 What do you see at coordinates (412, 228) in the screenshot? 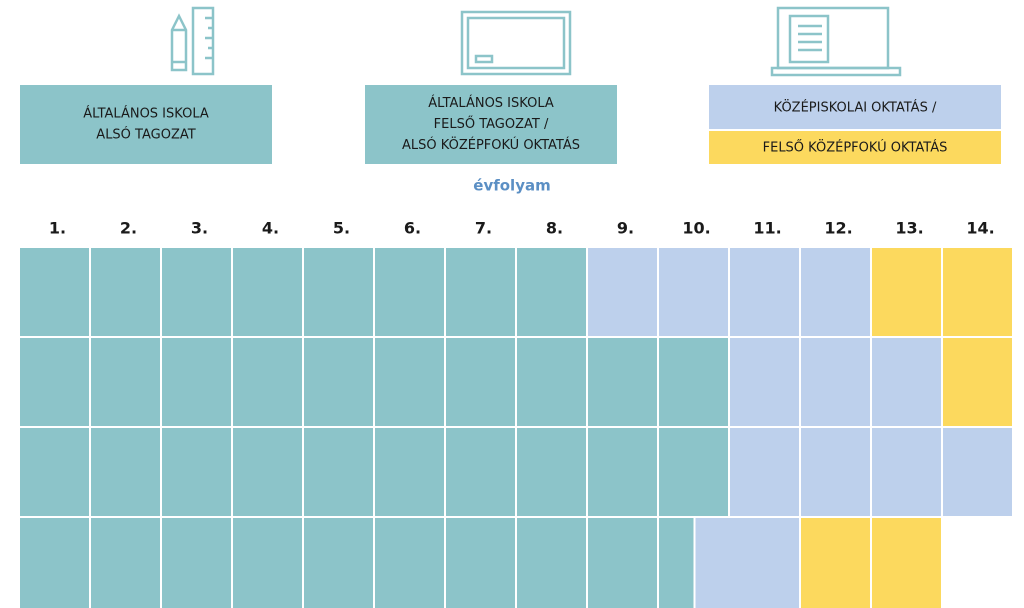
I see `grade-label: 6.` at bounding box center [412, 228].